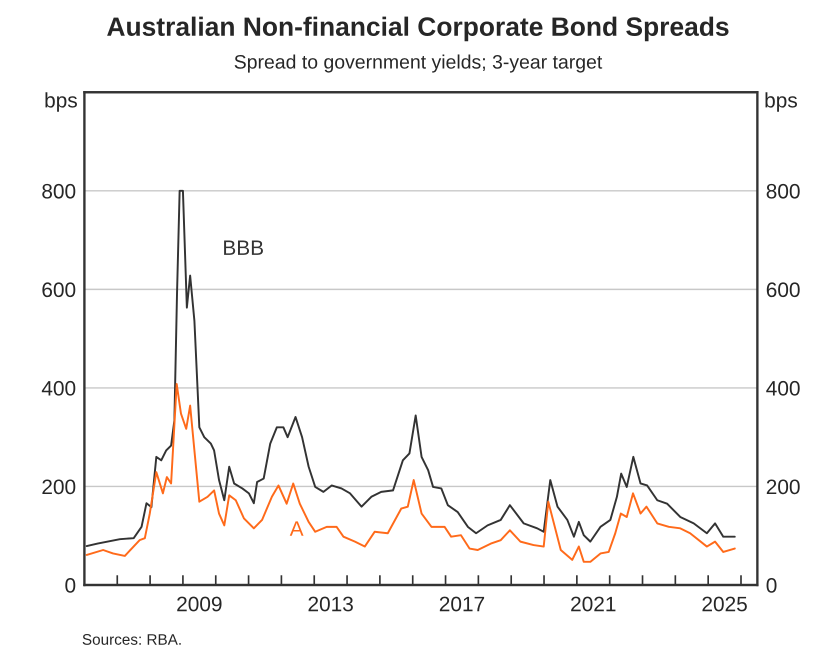 The width and height of the screenshot is (836, 664). I want to click on y2-tick-label: 400, so click(783, 388).